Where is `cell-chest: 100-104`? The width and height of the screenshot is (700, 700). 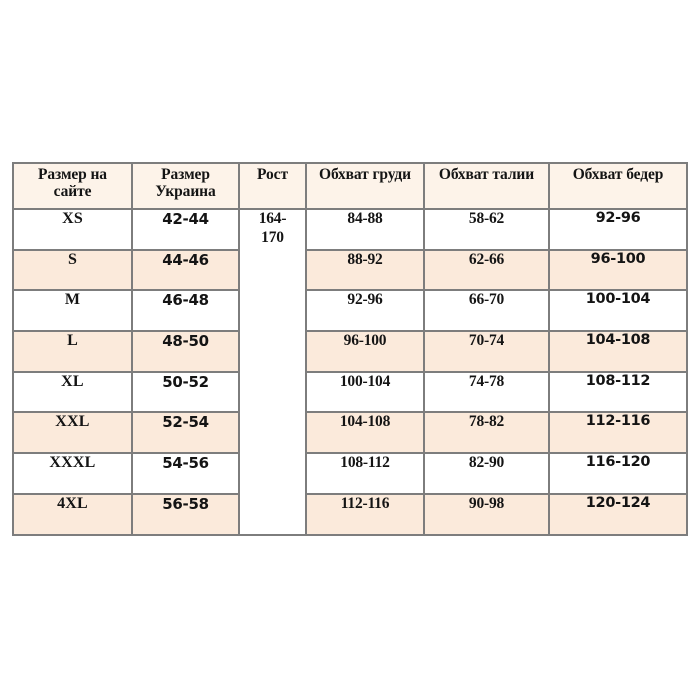 cell-chest: 100-104 is located at coordinates (365, 392).